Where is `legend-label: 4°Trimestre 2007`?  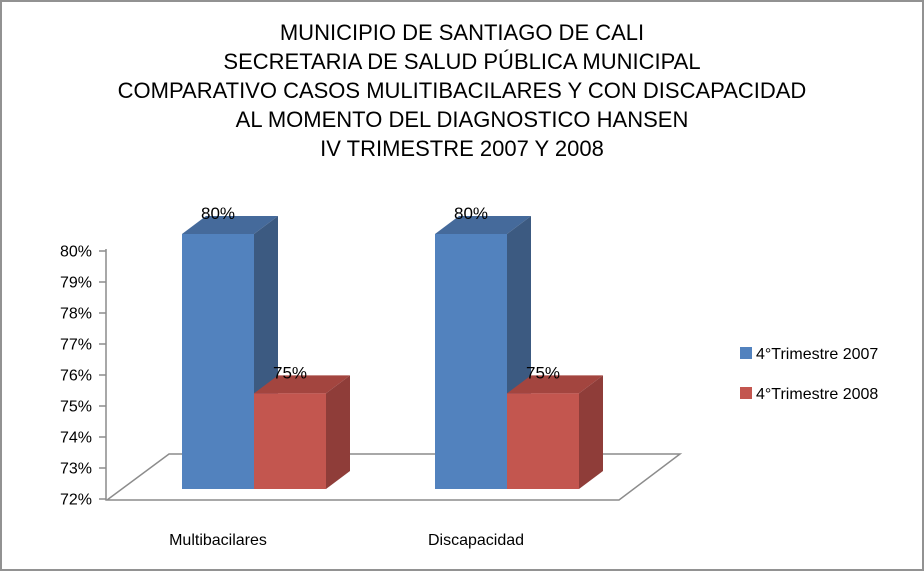
legend-label: 4°Trimestre 2007 is located at coordinates (817, 354).